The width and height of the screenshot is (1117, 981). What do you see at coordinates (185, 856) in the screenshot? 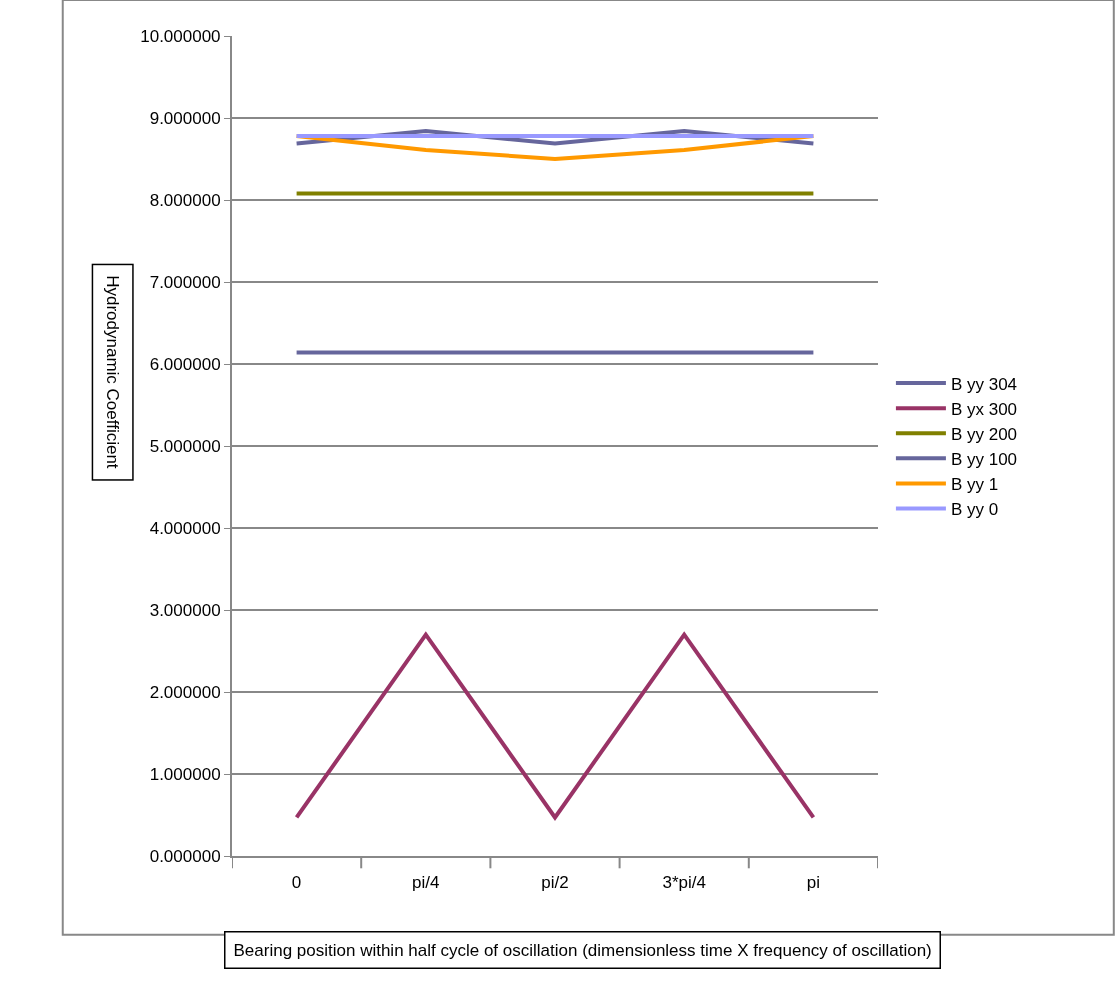
I see `y-tick-label: 0.000000` at bounding box center [185, 856].